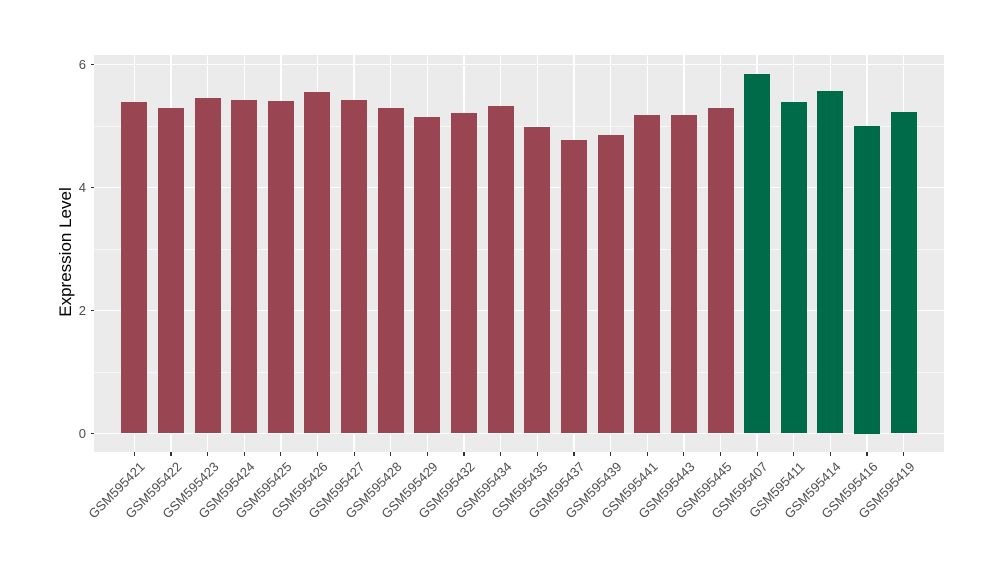 The height and width of the screenshot is (580, 1000). What do you see at coordinates (317, 454) in the screenshot?
I see `x-tick-mark-GSM595426` at bounding box center [317, 454].